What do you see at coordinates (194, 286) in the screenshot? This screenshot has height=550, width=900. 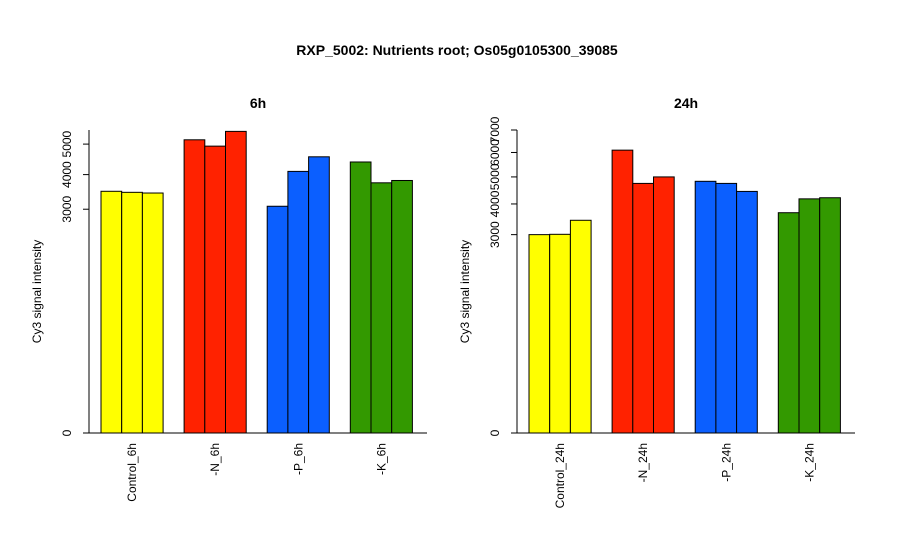 I see `bar--N_6h-1` at bounding box center [194, 286].